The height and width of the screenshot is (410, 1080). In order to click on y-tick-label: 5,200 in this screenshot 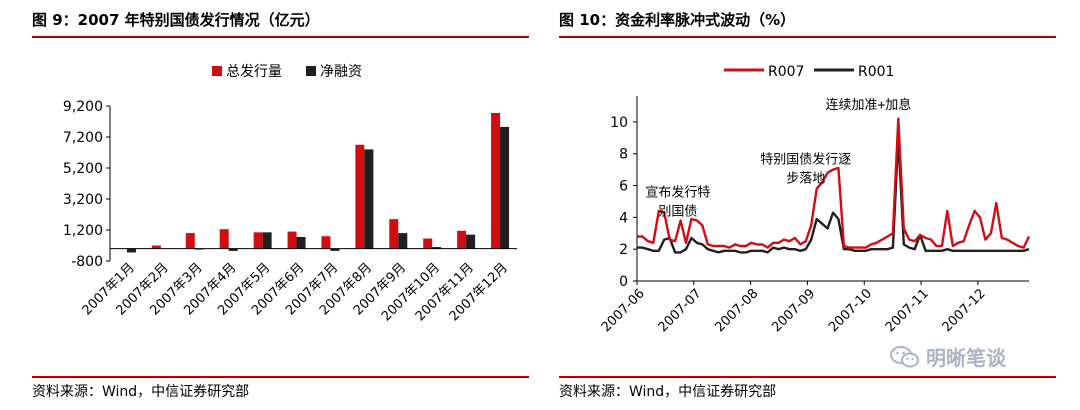, I will do `click(83, 169)`.